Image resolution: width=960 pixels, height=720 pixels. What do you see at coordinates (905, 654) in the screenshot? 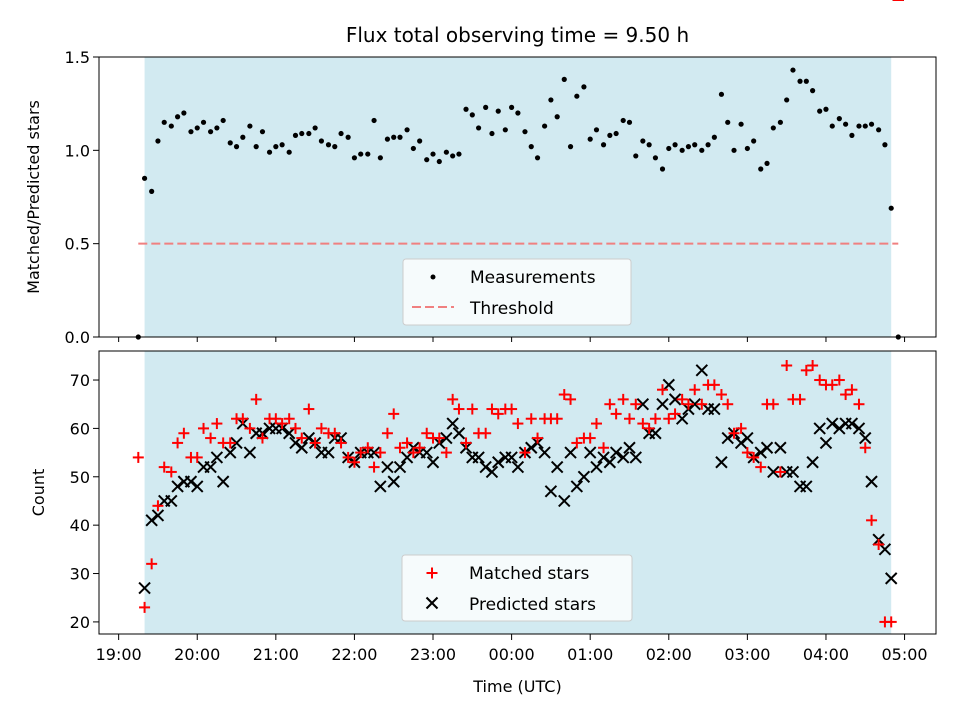
I see `x-tick-label: 05:00` at bounding box center [905, 654].